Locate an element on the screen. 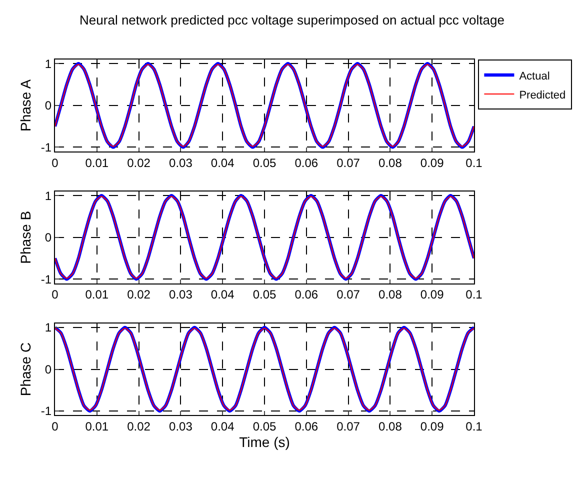 This screenshot has height=491, width=584. x-axis-title: Time (s) is located at coordinates (264, 442).